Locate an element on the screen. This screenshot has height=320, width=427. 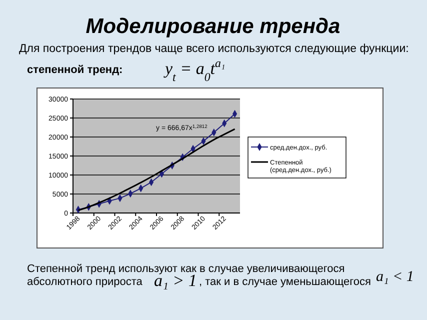
chart-subtitle: Для построения трендов чаще всего используются следующие функции: is located at coordinates (214, 49).